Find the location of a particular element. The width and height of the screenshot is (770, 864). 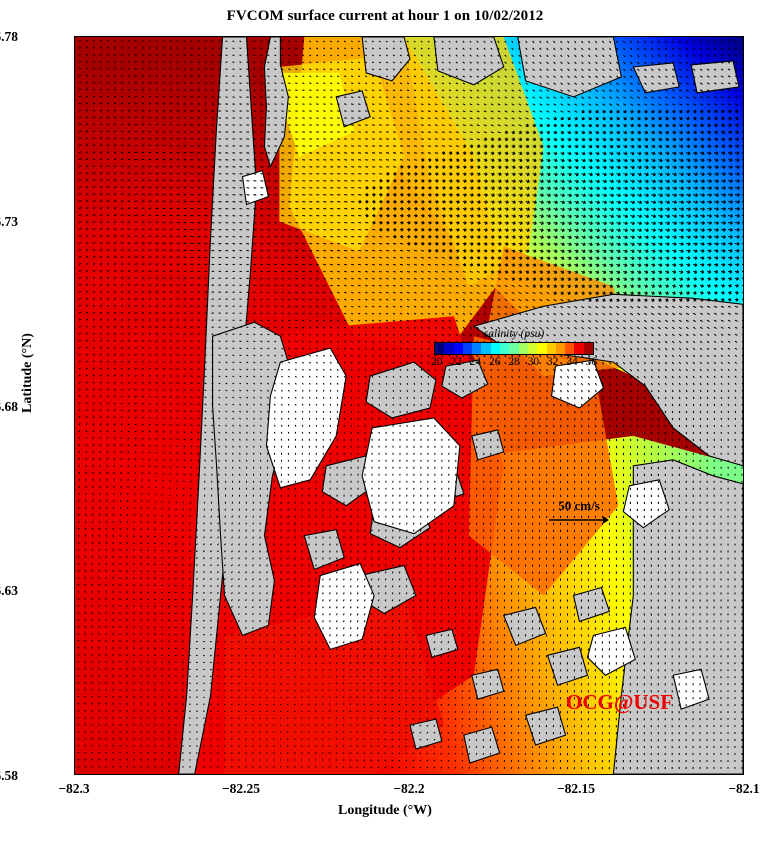

x-tick-82-10: −82.1 is located at coordinates (744, 788).